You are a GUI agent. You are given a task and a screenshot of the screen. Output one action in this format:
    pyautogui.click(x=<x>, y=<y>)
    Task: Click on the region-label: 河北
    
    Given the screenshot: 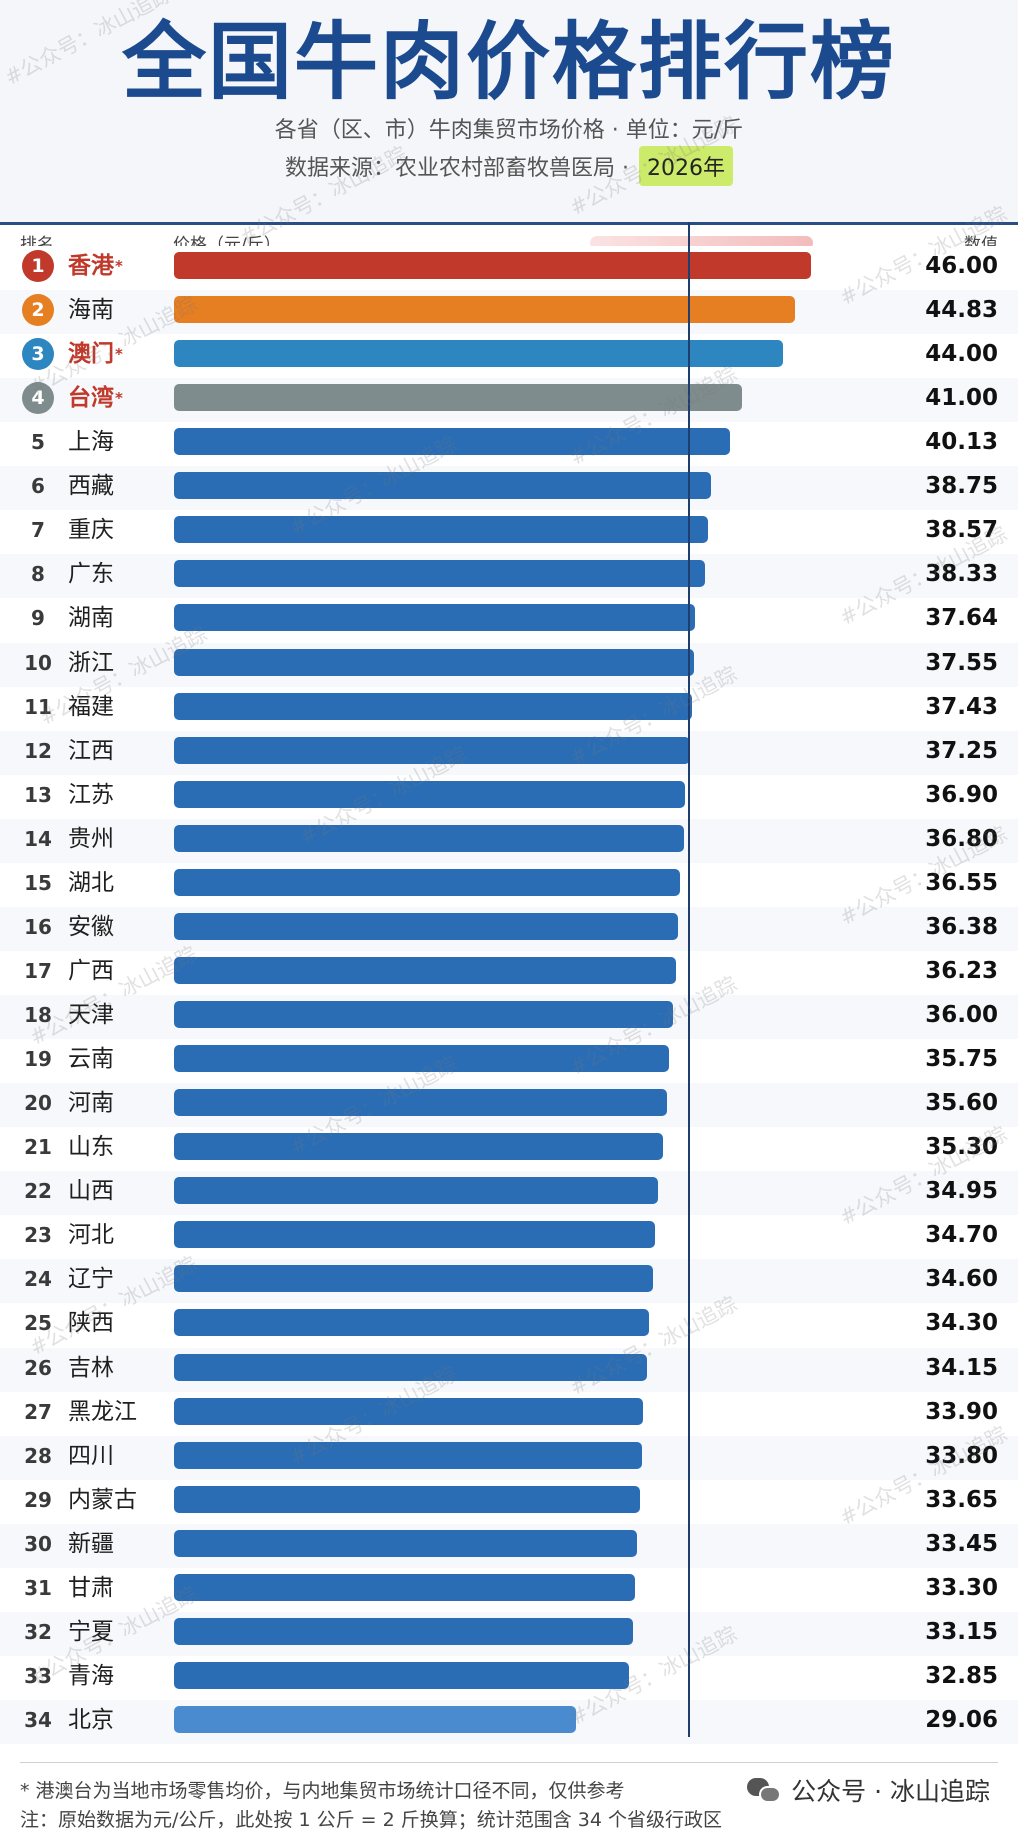 What is the action you would take?
    pyautogui.click(x=91, y=1235)
    